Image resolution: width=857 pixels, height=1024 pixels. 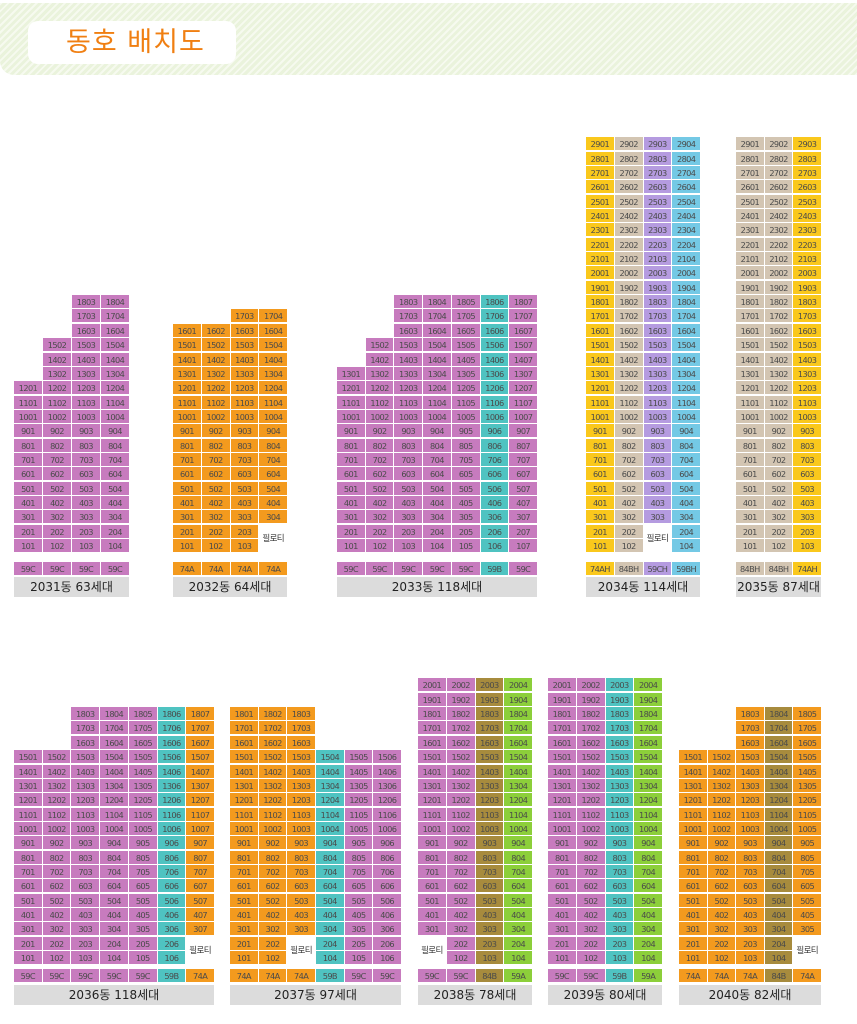 I want to click on unit-type-cell: 59C, so click(x=465, y=568).